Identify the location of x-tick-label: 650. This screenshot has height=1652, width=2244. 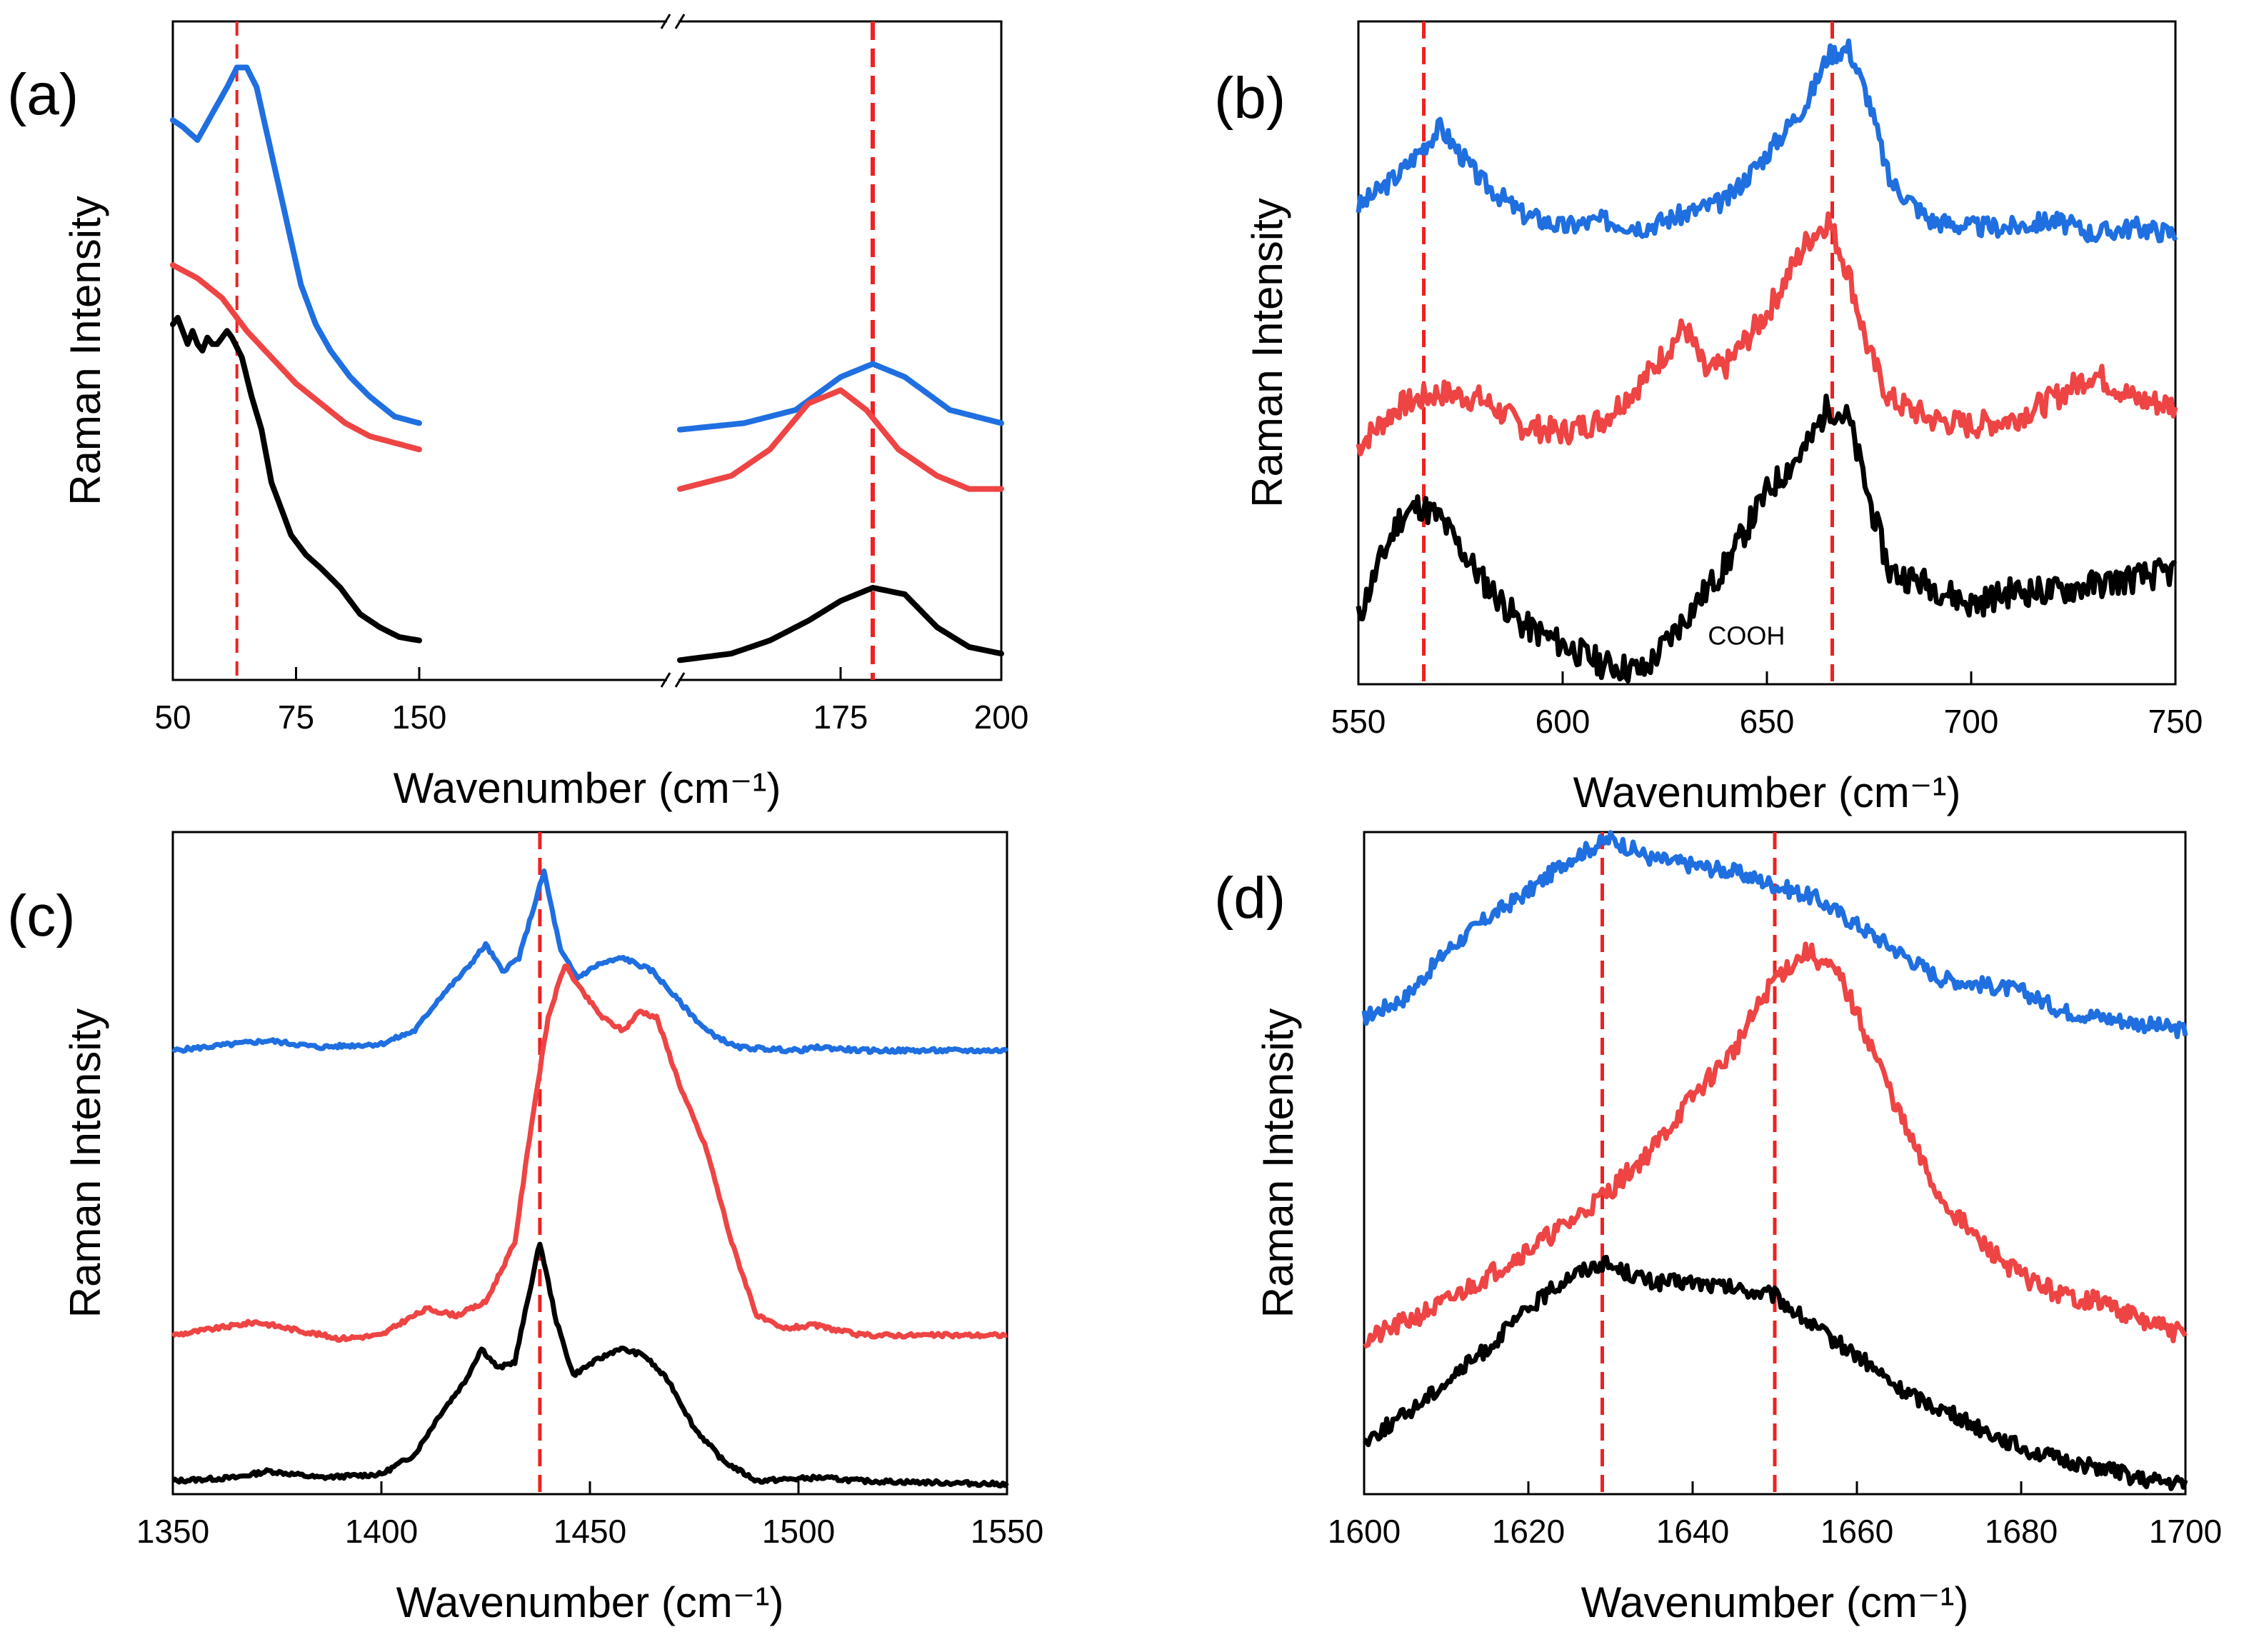
(1767, 721).